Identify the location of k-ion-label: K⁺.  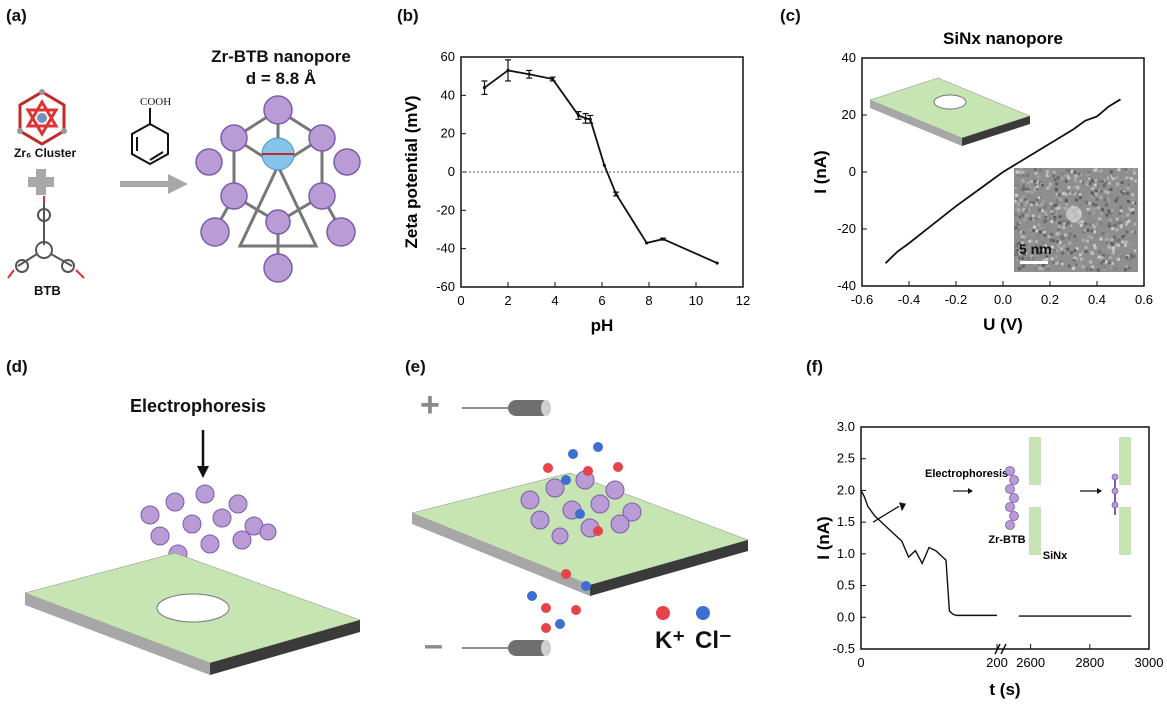
(670, 640).